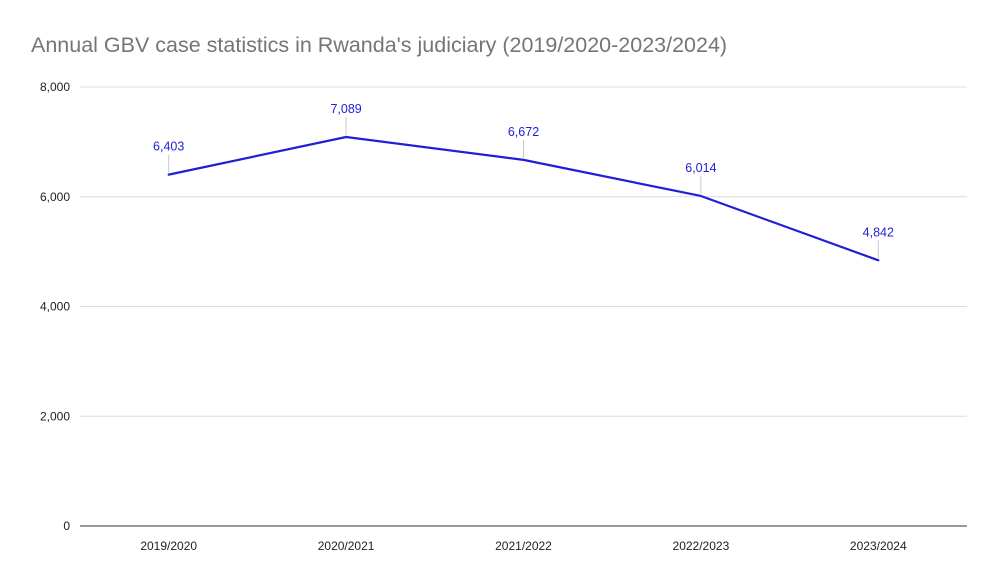 This screenshot has width=1000, height=582. What do you see at coordinates (168, 546) in the screenshot?
I see `x-tick-label: 2019/2020` at bounding box center [168, 546].